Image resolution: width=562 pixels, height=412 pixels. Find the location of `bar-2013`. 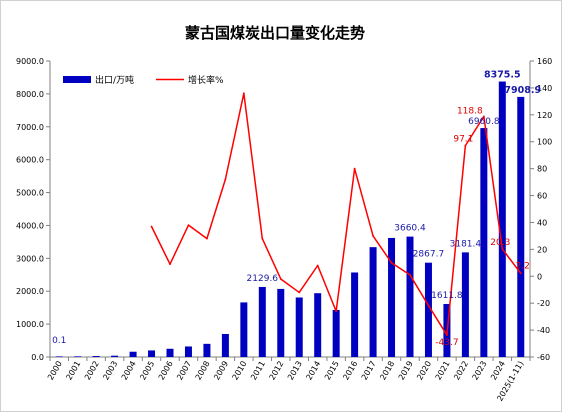

bar-2013 is located at coordinates (299, 327).